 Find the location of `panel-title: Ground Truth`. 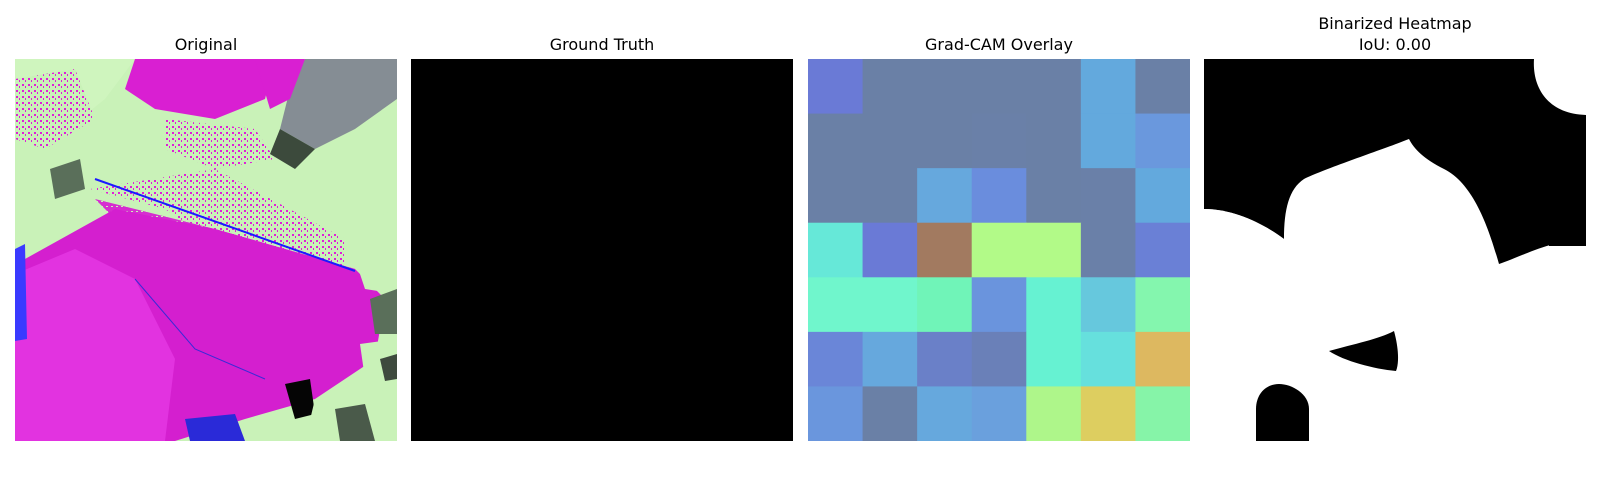

panel-title: Ground Truth is located at coordinates (602, 44).